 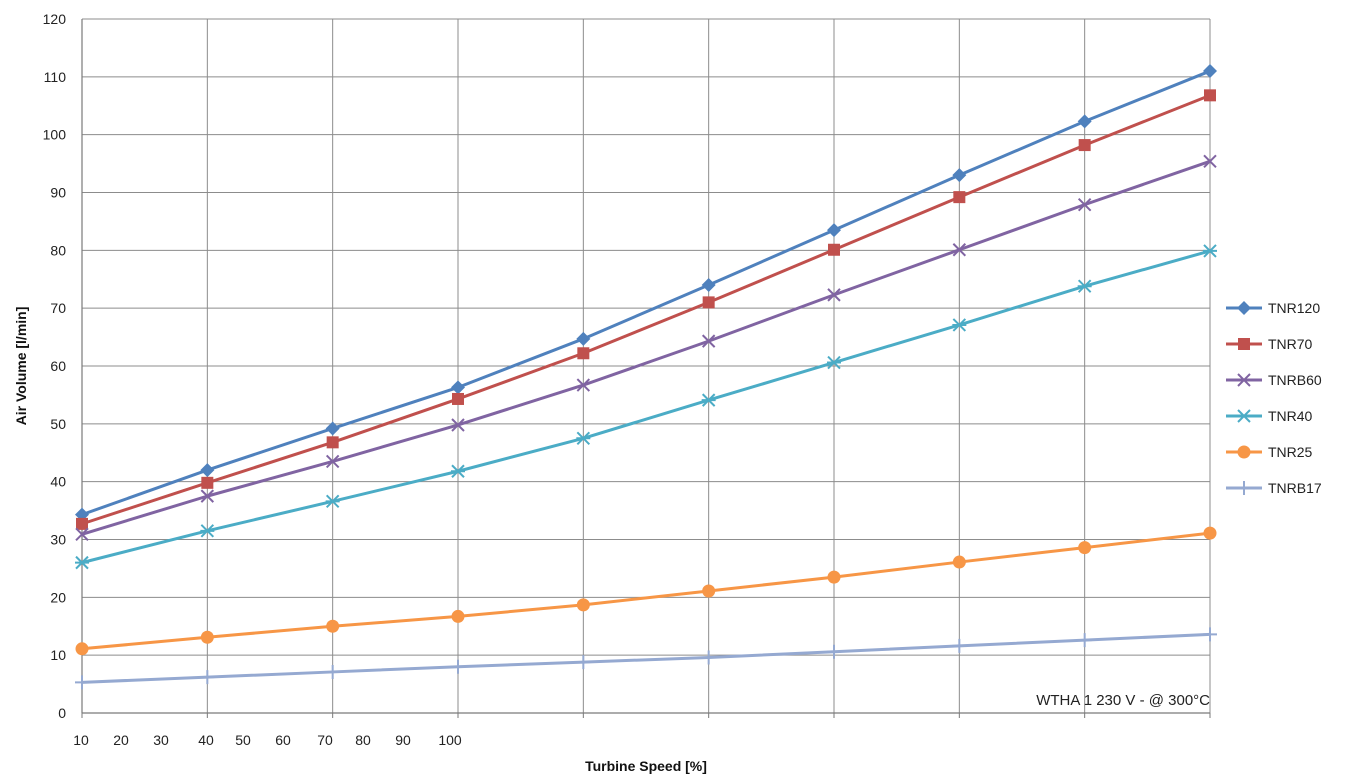 I want to click on y-axis-title: Air Volume [l/min], so click(x=21, y=366).